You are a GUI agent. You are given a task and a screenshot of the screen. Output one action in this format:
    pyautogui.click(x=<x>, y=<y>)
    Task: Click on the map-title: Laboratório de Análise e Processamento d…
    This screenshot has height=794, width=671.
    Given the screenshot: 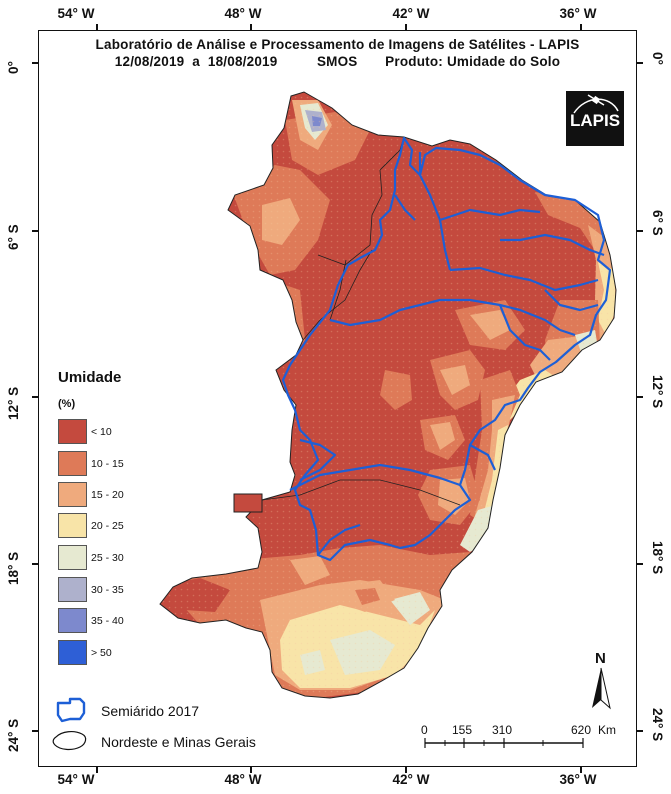 What is the action you would take?
    pyautogui.click(x=337, y=44)
    